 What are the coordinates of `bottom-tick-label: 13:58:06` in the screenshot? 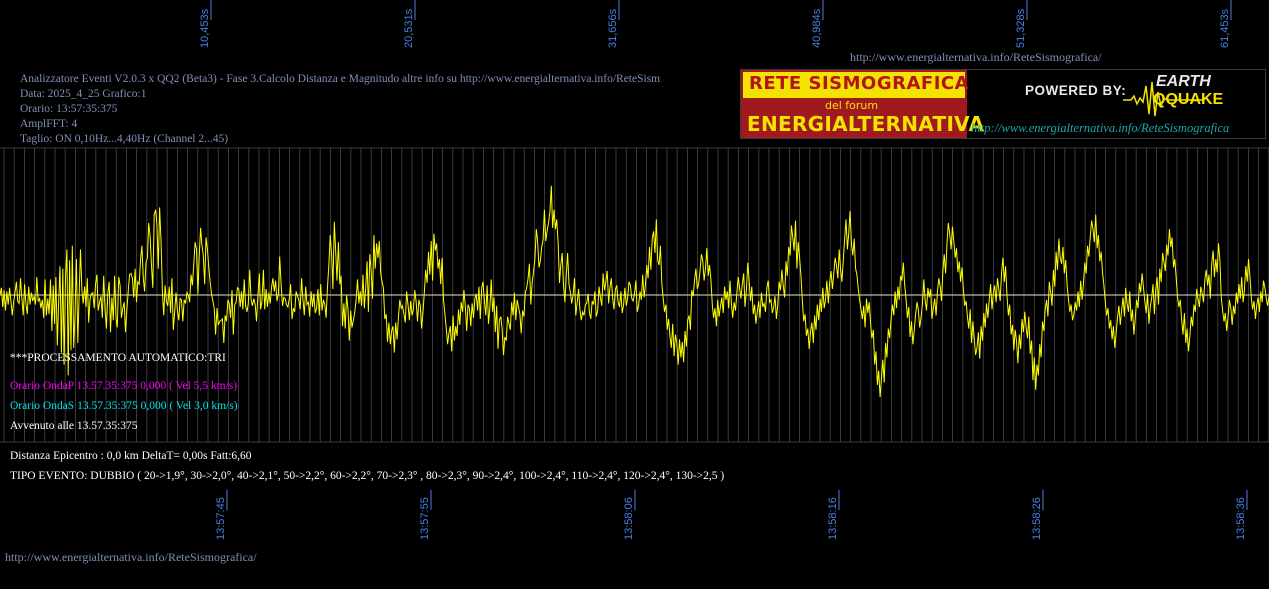 It's located at (629, 518).